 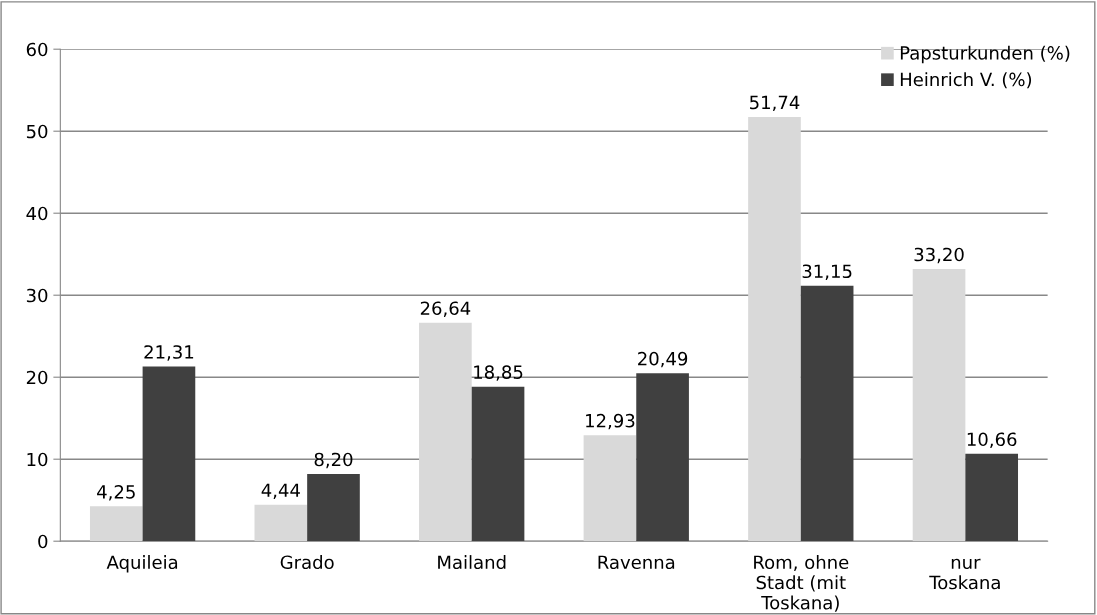 What do you see at coordinates (498, 373) in the screenshot?
I see `data-label: 18,85` at bounding box center [498, 373].